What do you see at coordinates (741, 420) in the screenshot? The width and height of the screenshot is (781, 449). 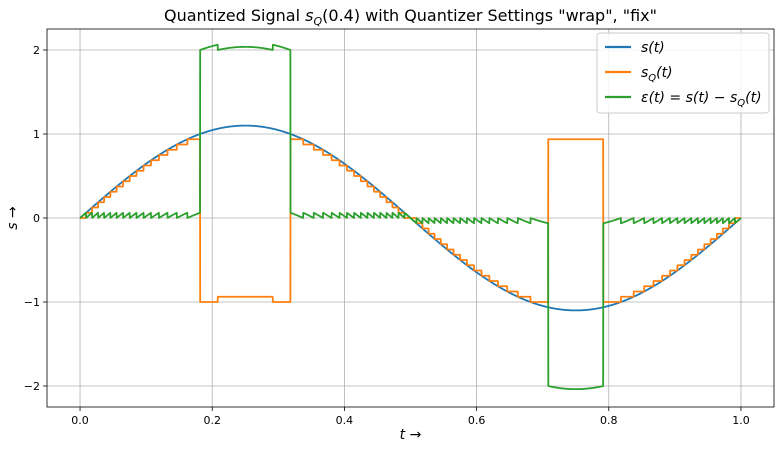 I see `x-tick-label: 1.0` at bounding box center [741, 420].